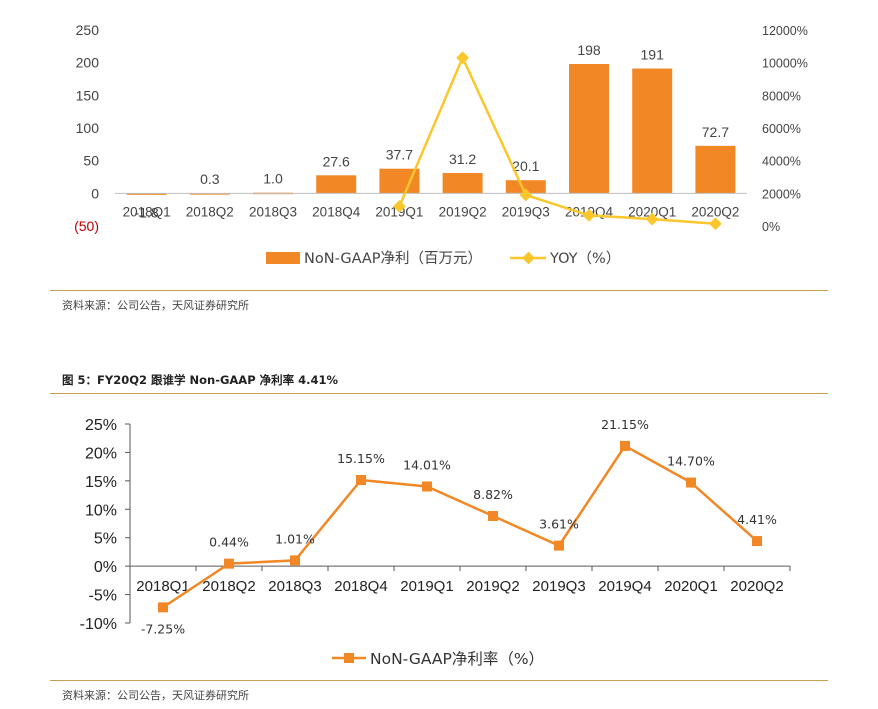  What do you see at coordinates (785, 31) in the screenshot?
I see `right-axis-tick: 12000%` at bounding box center [785, 31].